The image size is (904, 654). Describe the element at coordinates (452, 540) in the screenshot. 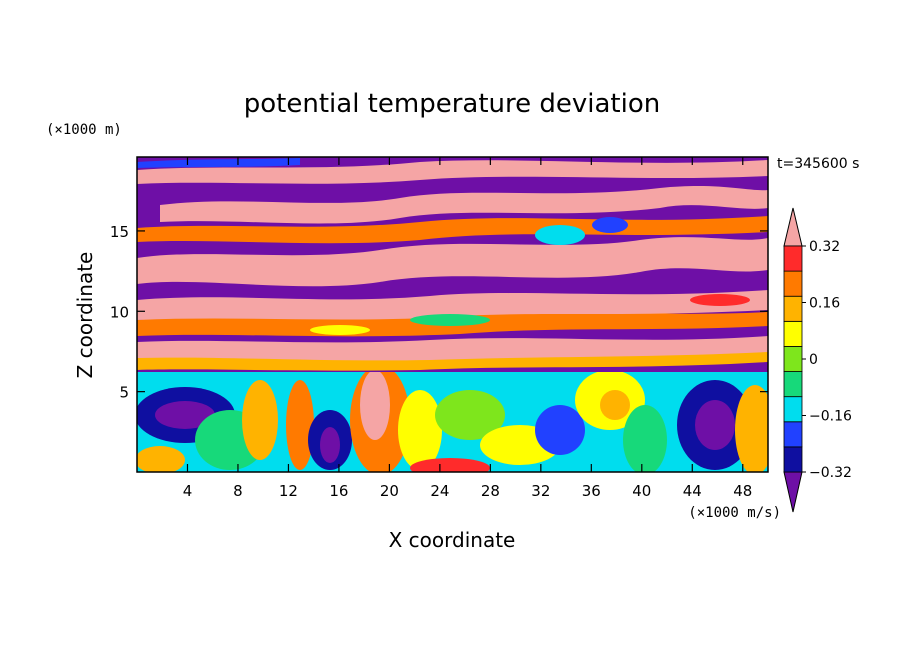

I see `x-axis-label: X coordinate` at that location.